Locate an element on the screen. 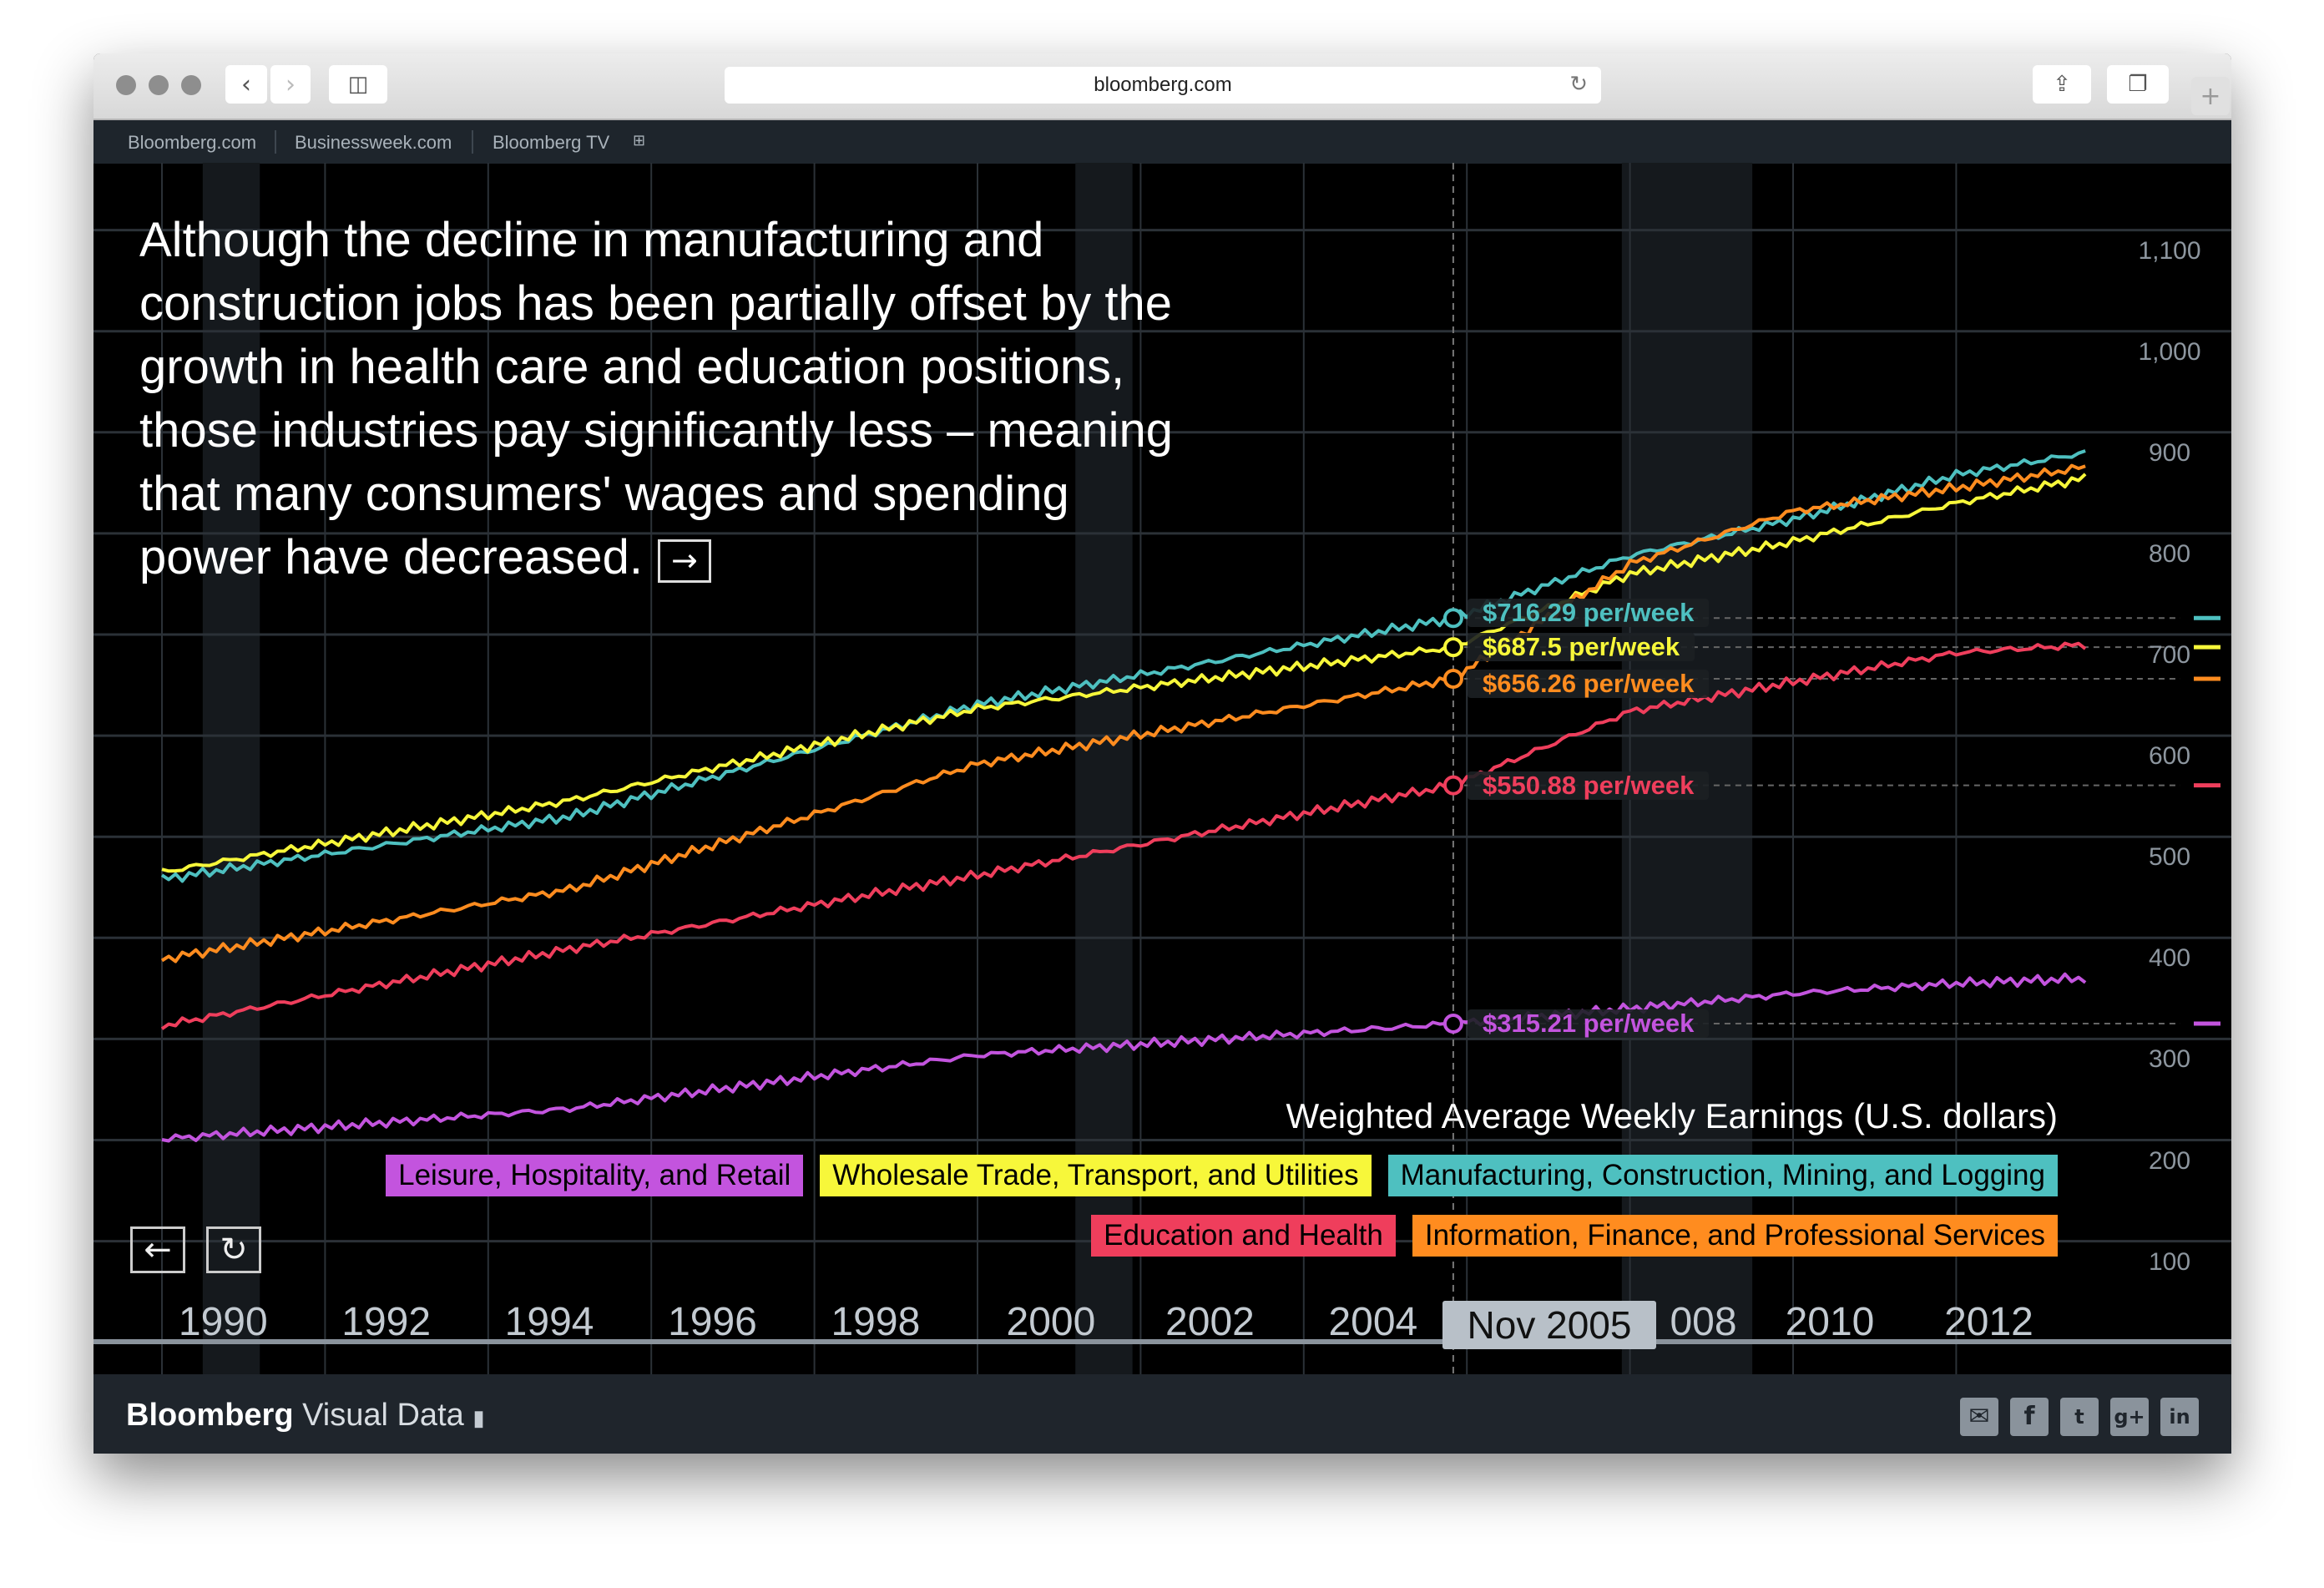 The height and width of the screenshot is (1588, 2324). y-tick-label: 300 is located at coordinates (2169, 1059).